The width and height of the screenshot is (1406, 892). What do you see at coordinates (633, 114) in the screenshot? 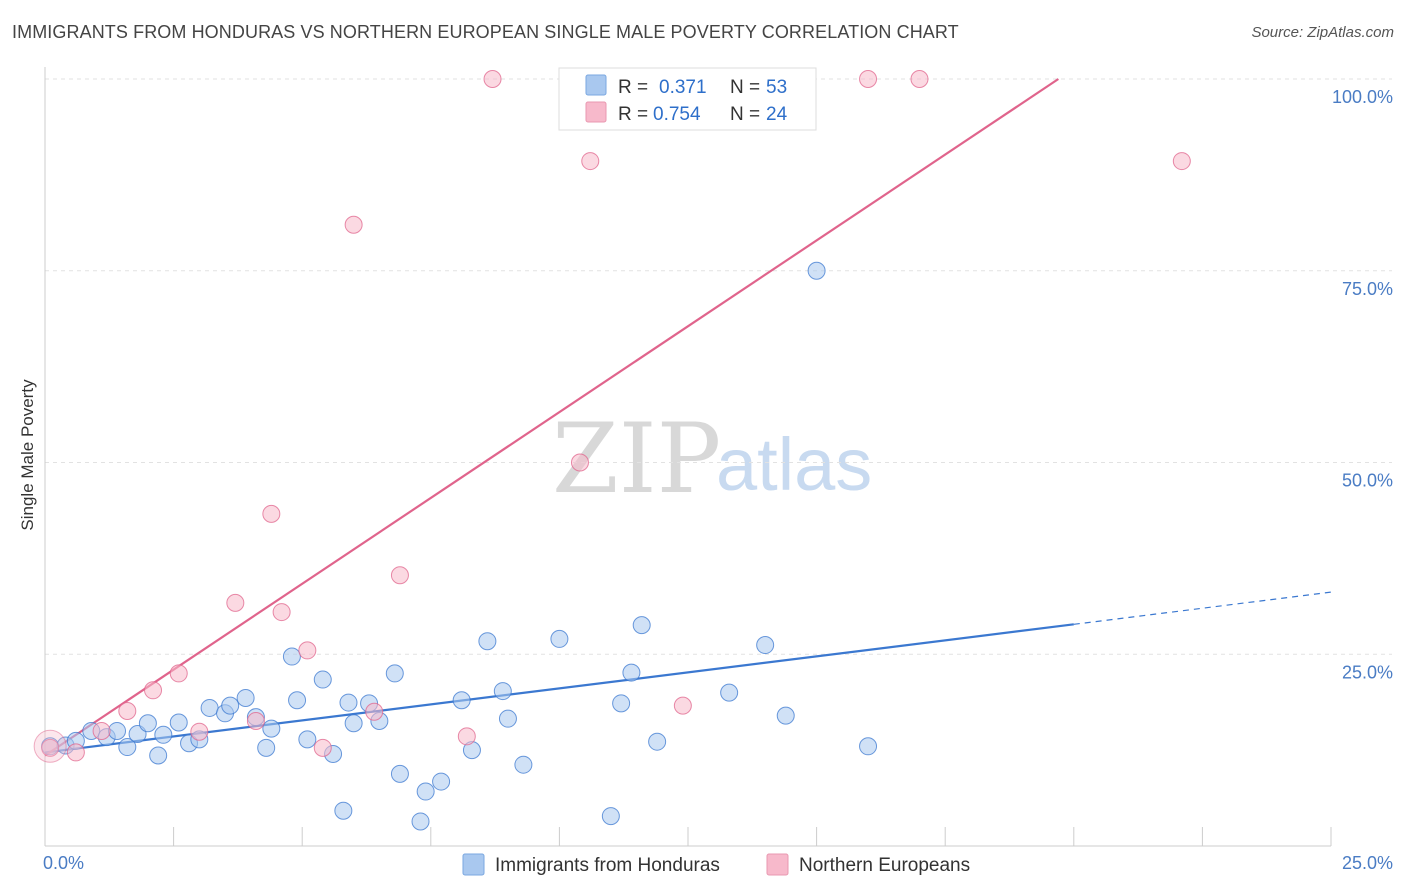
I see `legend-r-label-1: R =` at bounding box center [633, 114].